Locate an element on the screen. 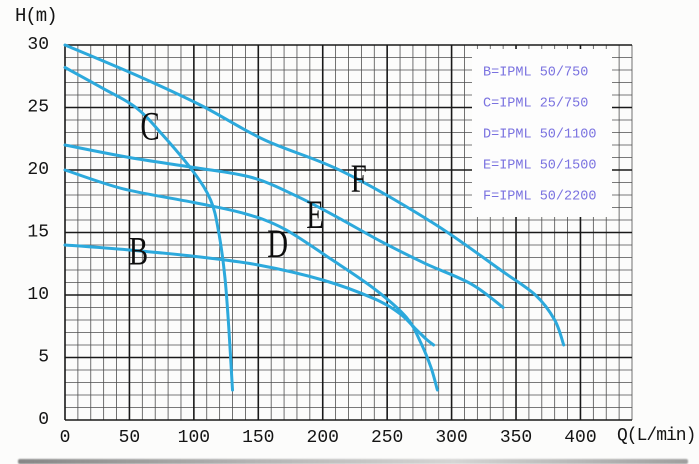 The image size is (699, 464). x-axis-title: Q(L/min) is located at coordinates (656, 436).